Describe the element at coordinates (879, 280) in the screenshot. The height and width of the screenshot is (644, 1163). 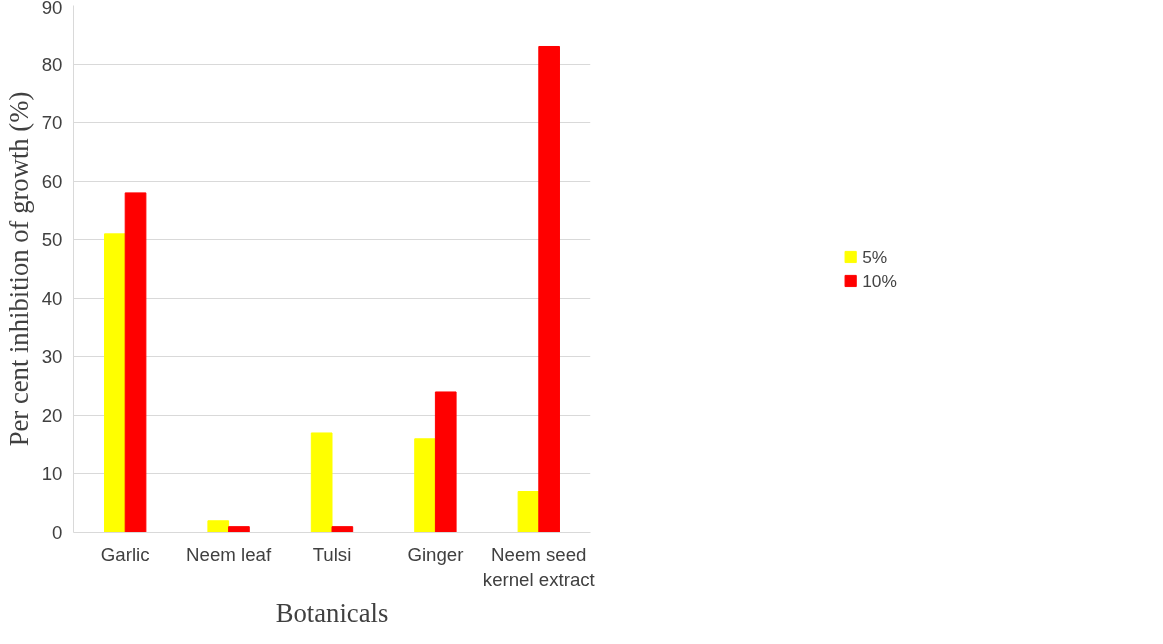
I see `legend-label: 10%` at that location.